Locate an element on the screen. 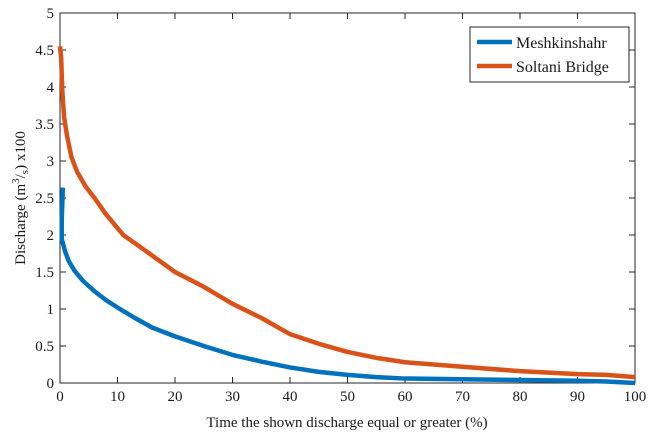 The image size is (648, 435). x-tick-label: 0 is located at coordinates (60, 397).